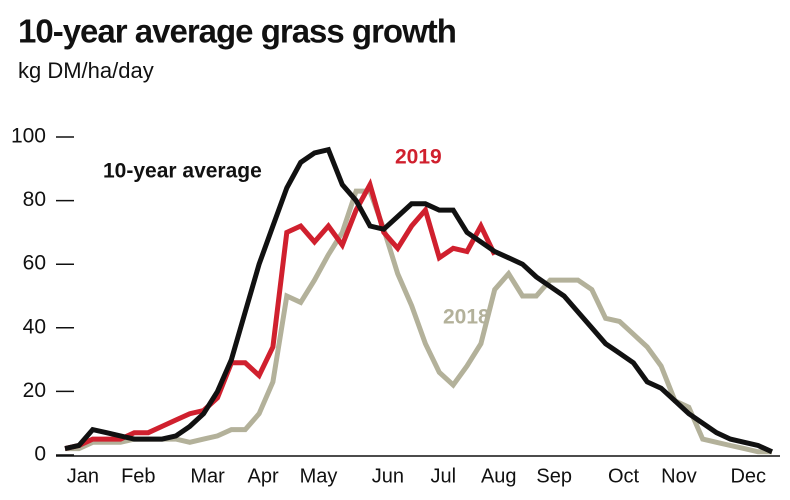 This screenshot has width=790, height=500. What do you see at coordinates (207, 476) in the screenshot?
I see `x-tick-label: Mar` at bounding box center [207, 476].